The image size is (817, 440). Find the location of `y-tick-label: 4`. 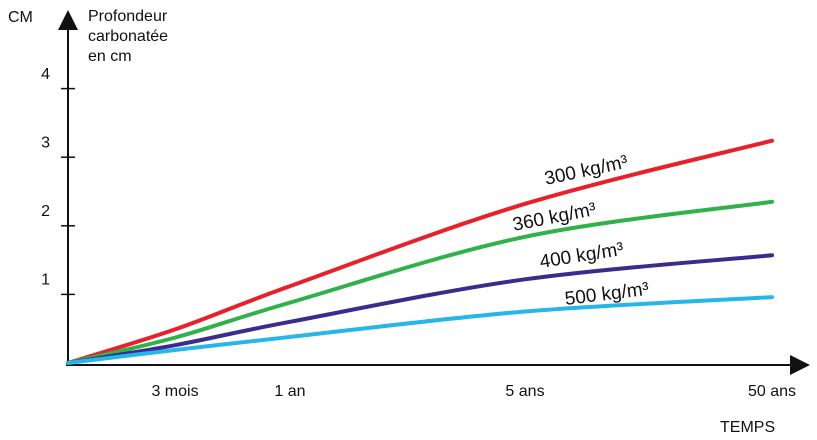

y-tick-label: 4 is located at coordinates (45, 74).